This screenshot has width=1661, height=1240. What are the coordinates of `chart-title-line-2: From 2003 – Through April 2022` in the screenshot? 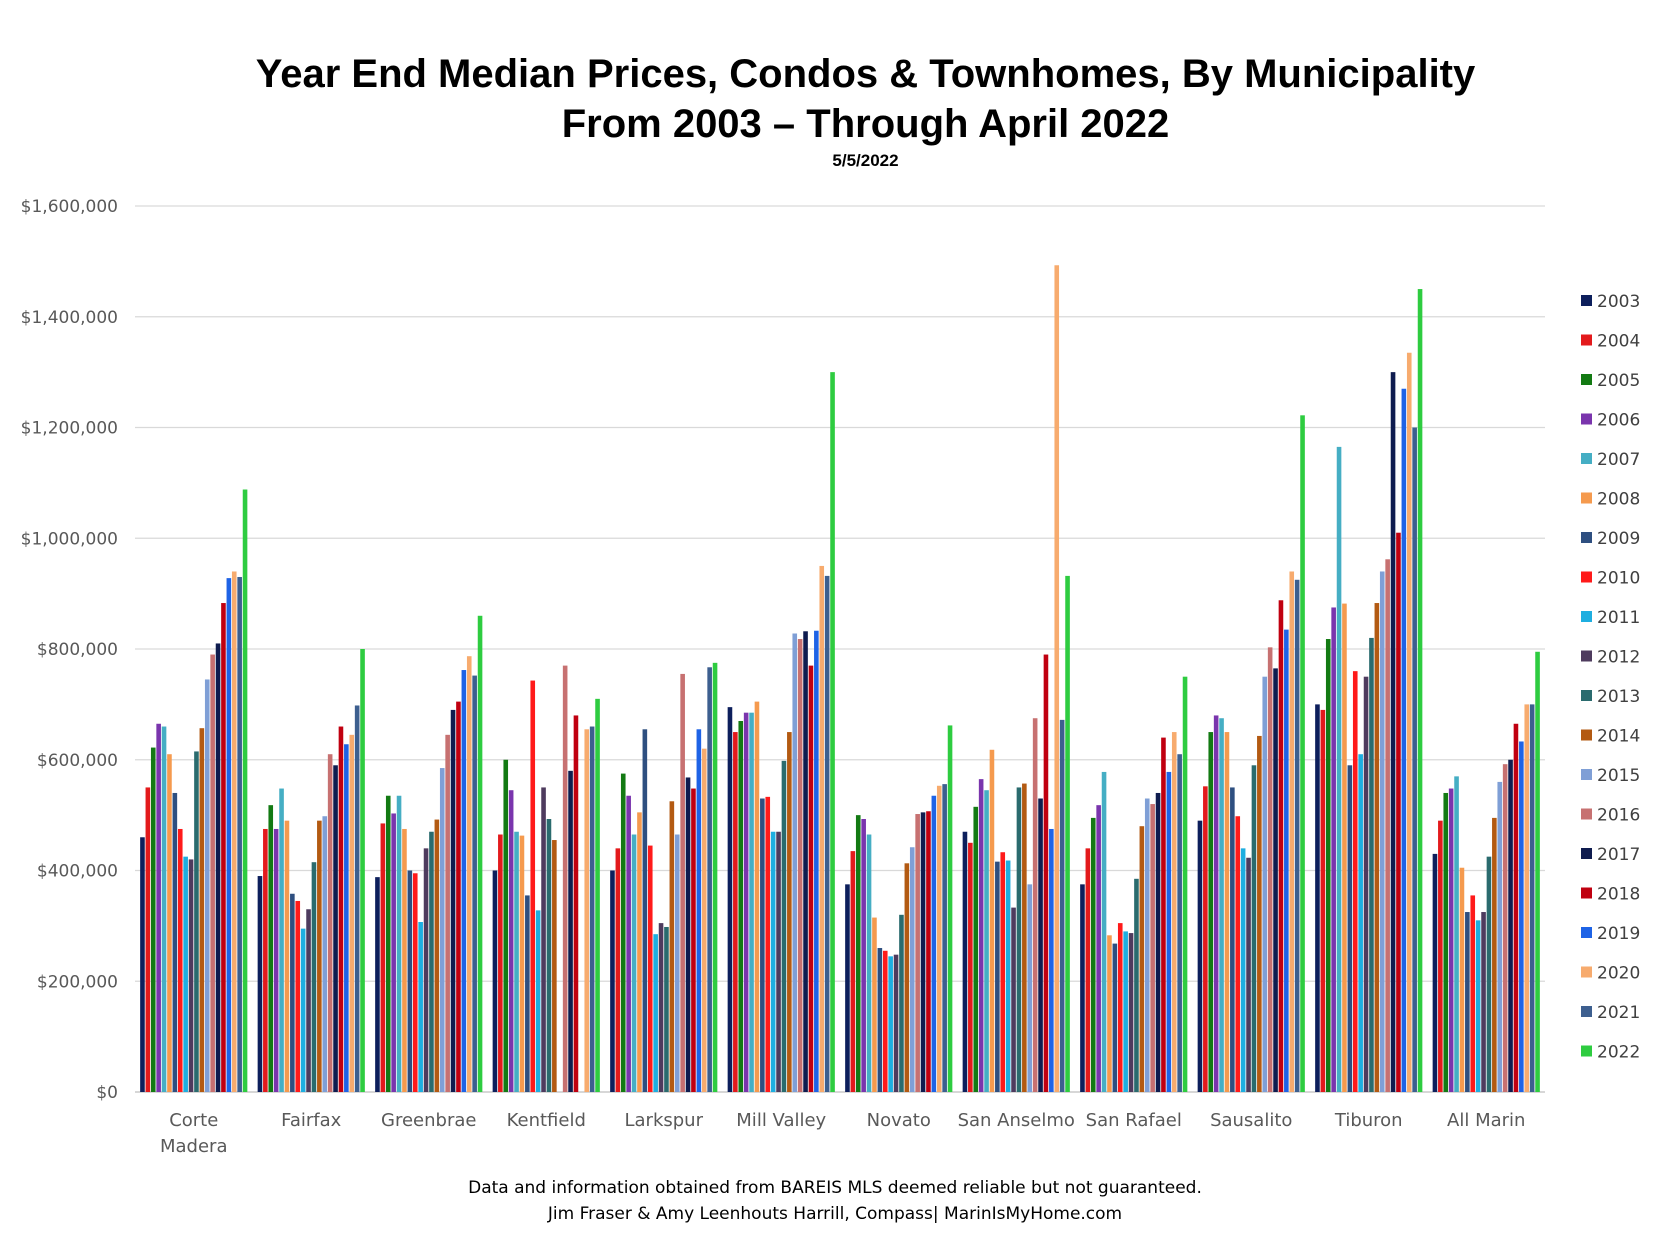 It's located at (865, 124).